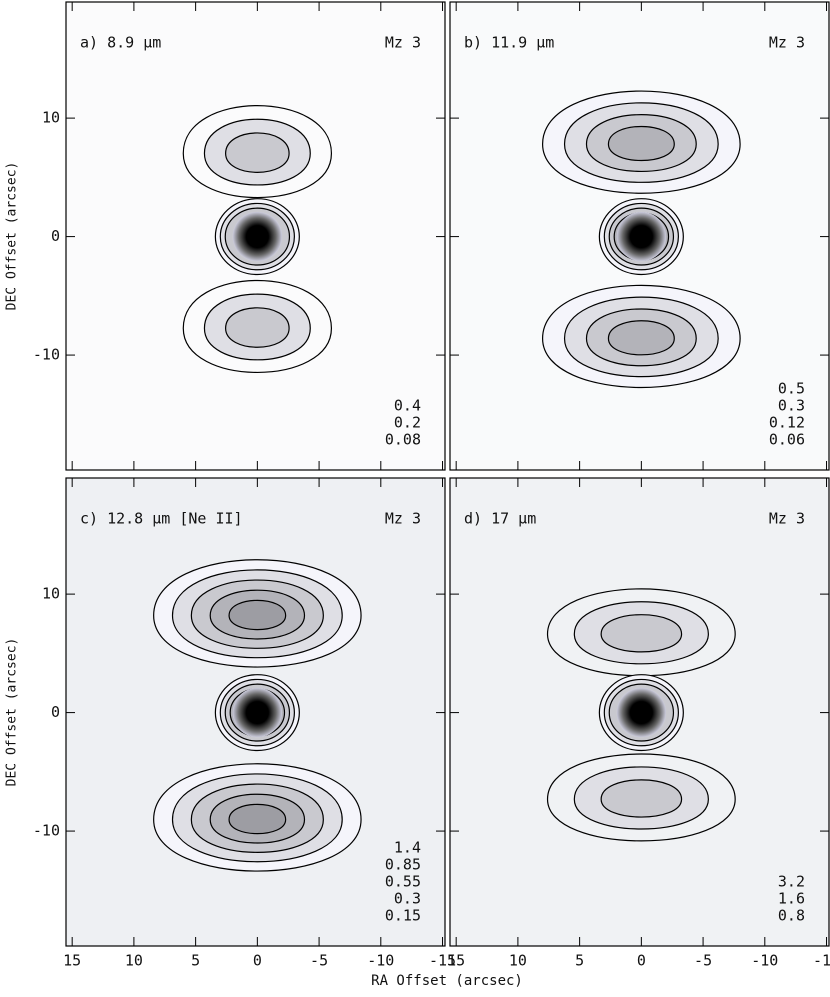 The height and width of the screenshot is (997, 830). Describe the element at coordinates (509, 43) in the screenshot. I see `panel-title: b) 11.9 μm` at that location.